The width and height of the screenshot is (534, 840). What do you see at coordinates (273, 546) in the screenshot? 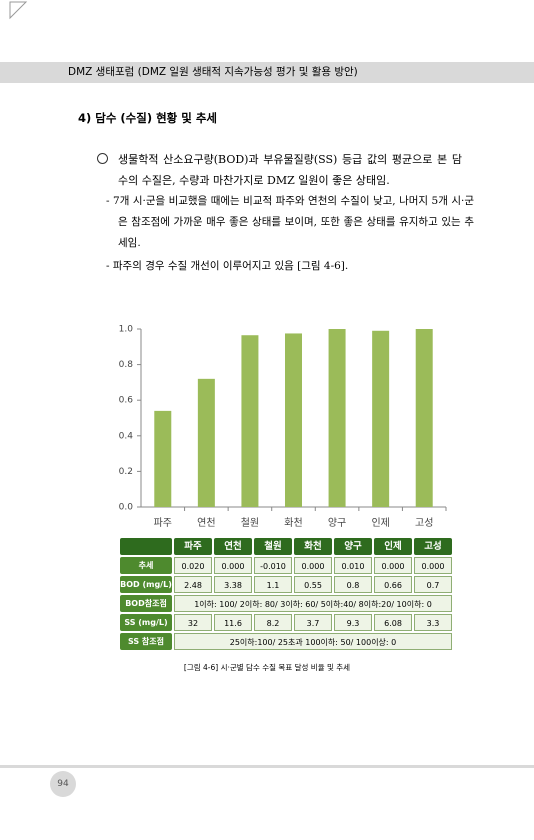
I see `column-header: 철원` at bounding box center [273, 546].